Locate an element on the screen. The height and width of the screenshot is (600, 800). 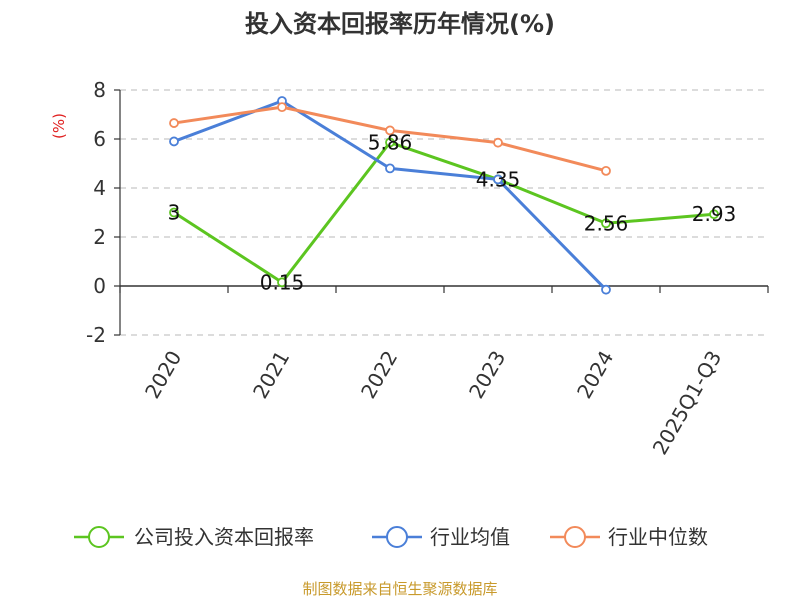
y-tick-label: 0 is located at coordinates (99, 286).